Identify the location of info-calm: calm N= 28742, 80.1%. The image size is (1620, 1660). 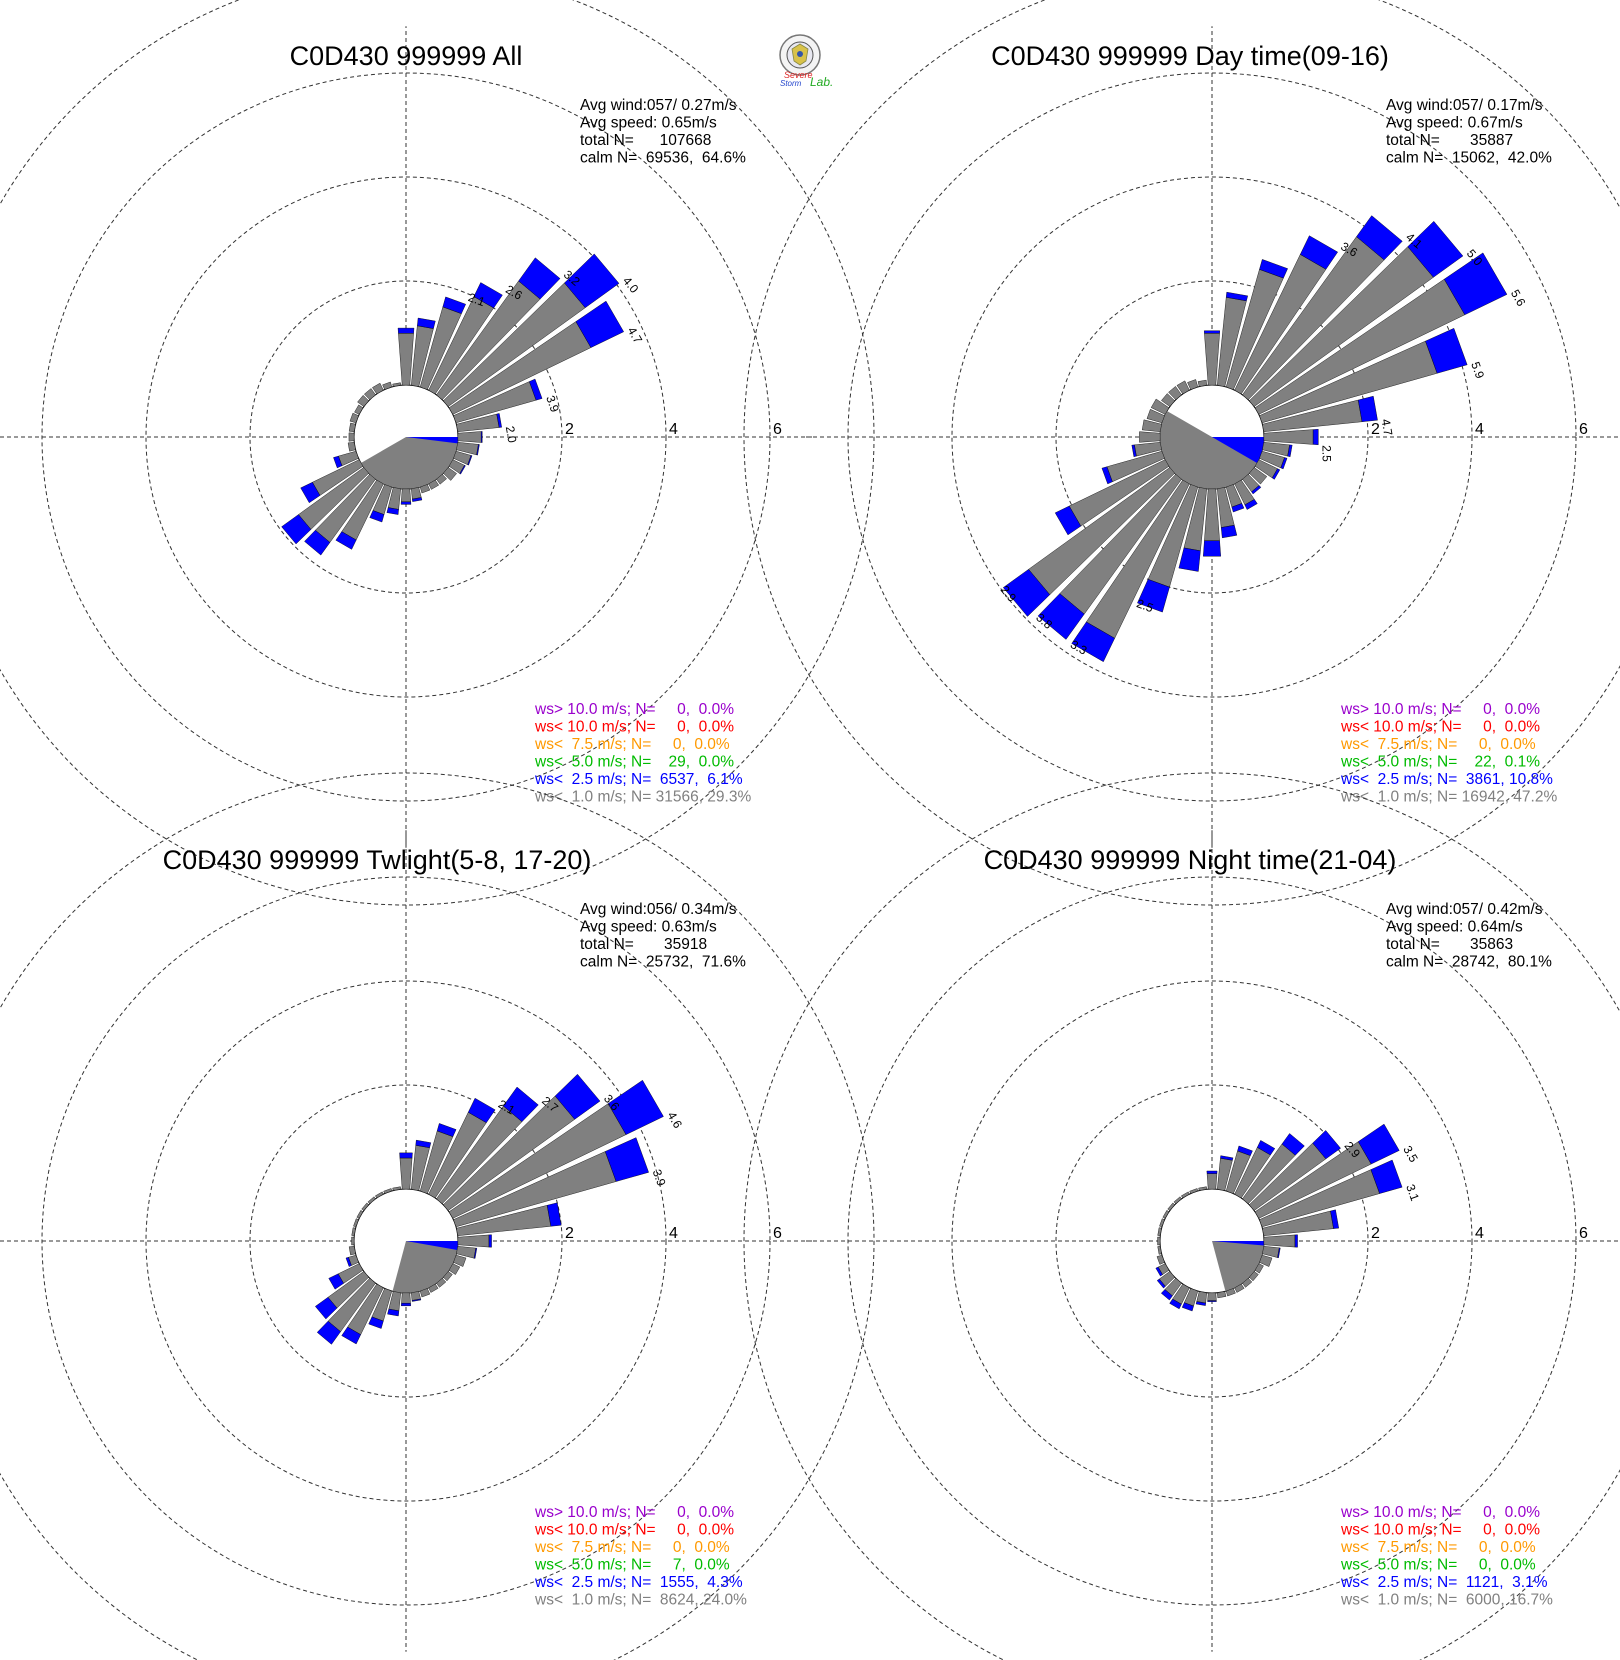
(1469, 962).